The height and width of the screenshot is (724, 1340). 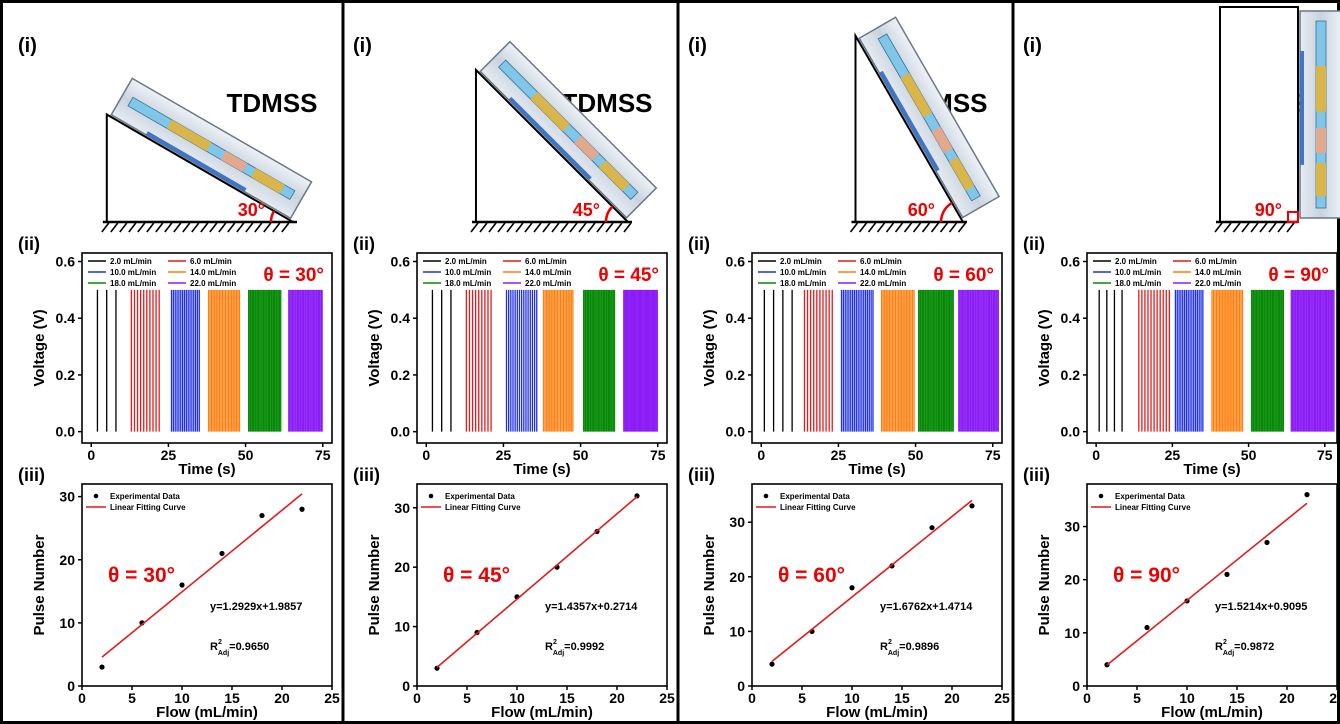 I want to click on x-tick-label: 10, so click(x=517, y=698).